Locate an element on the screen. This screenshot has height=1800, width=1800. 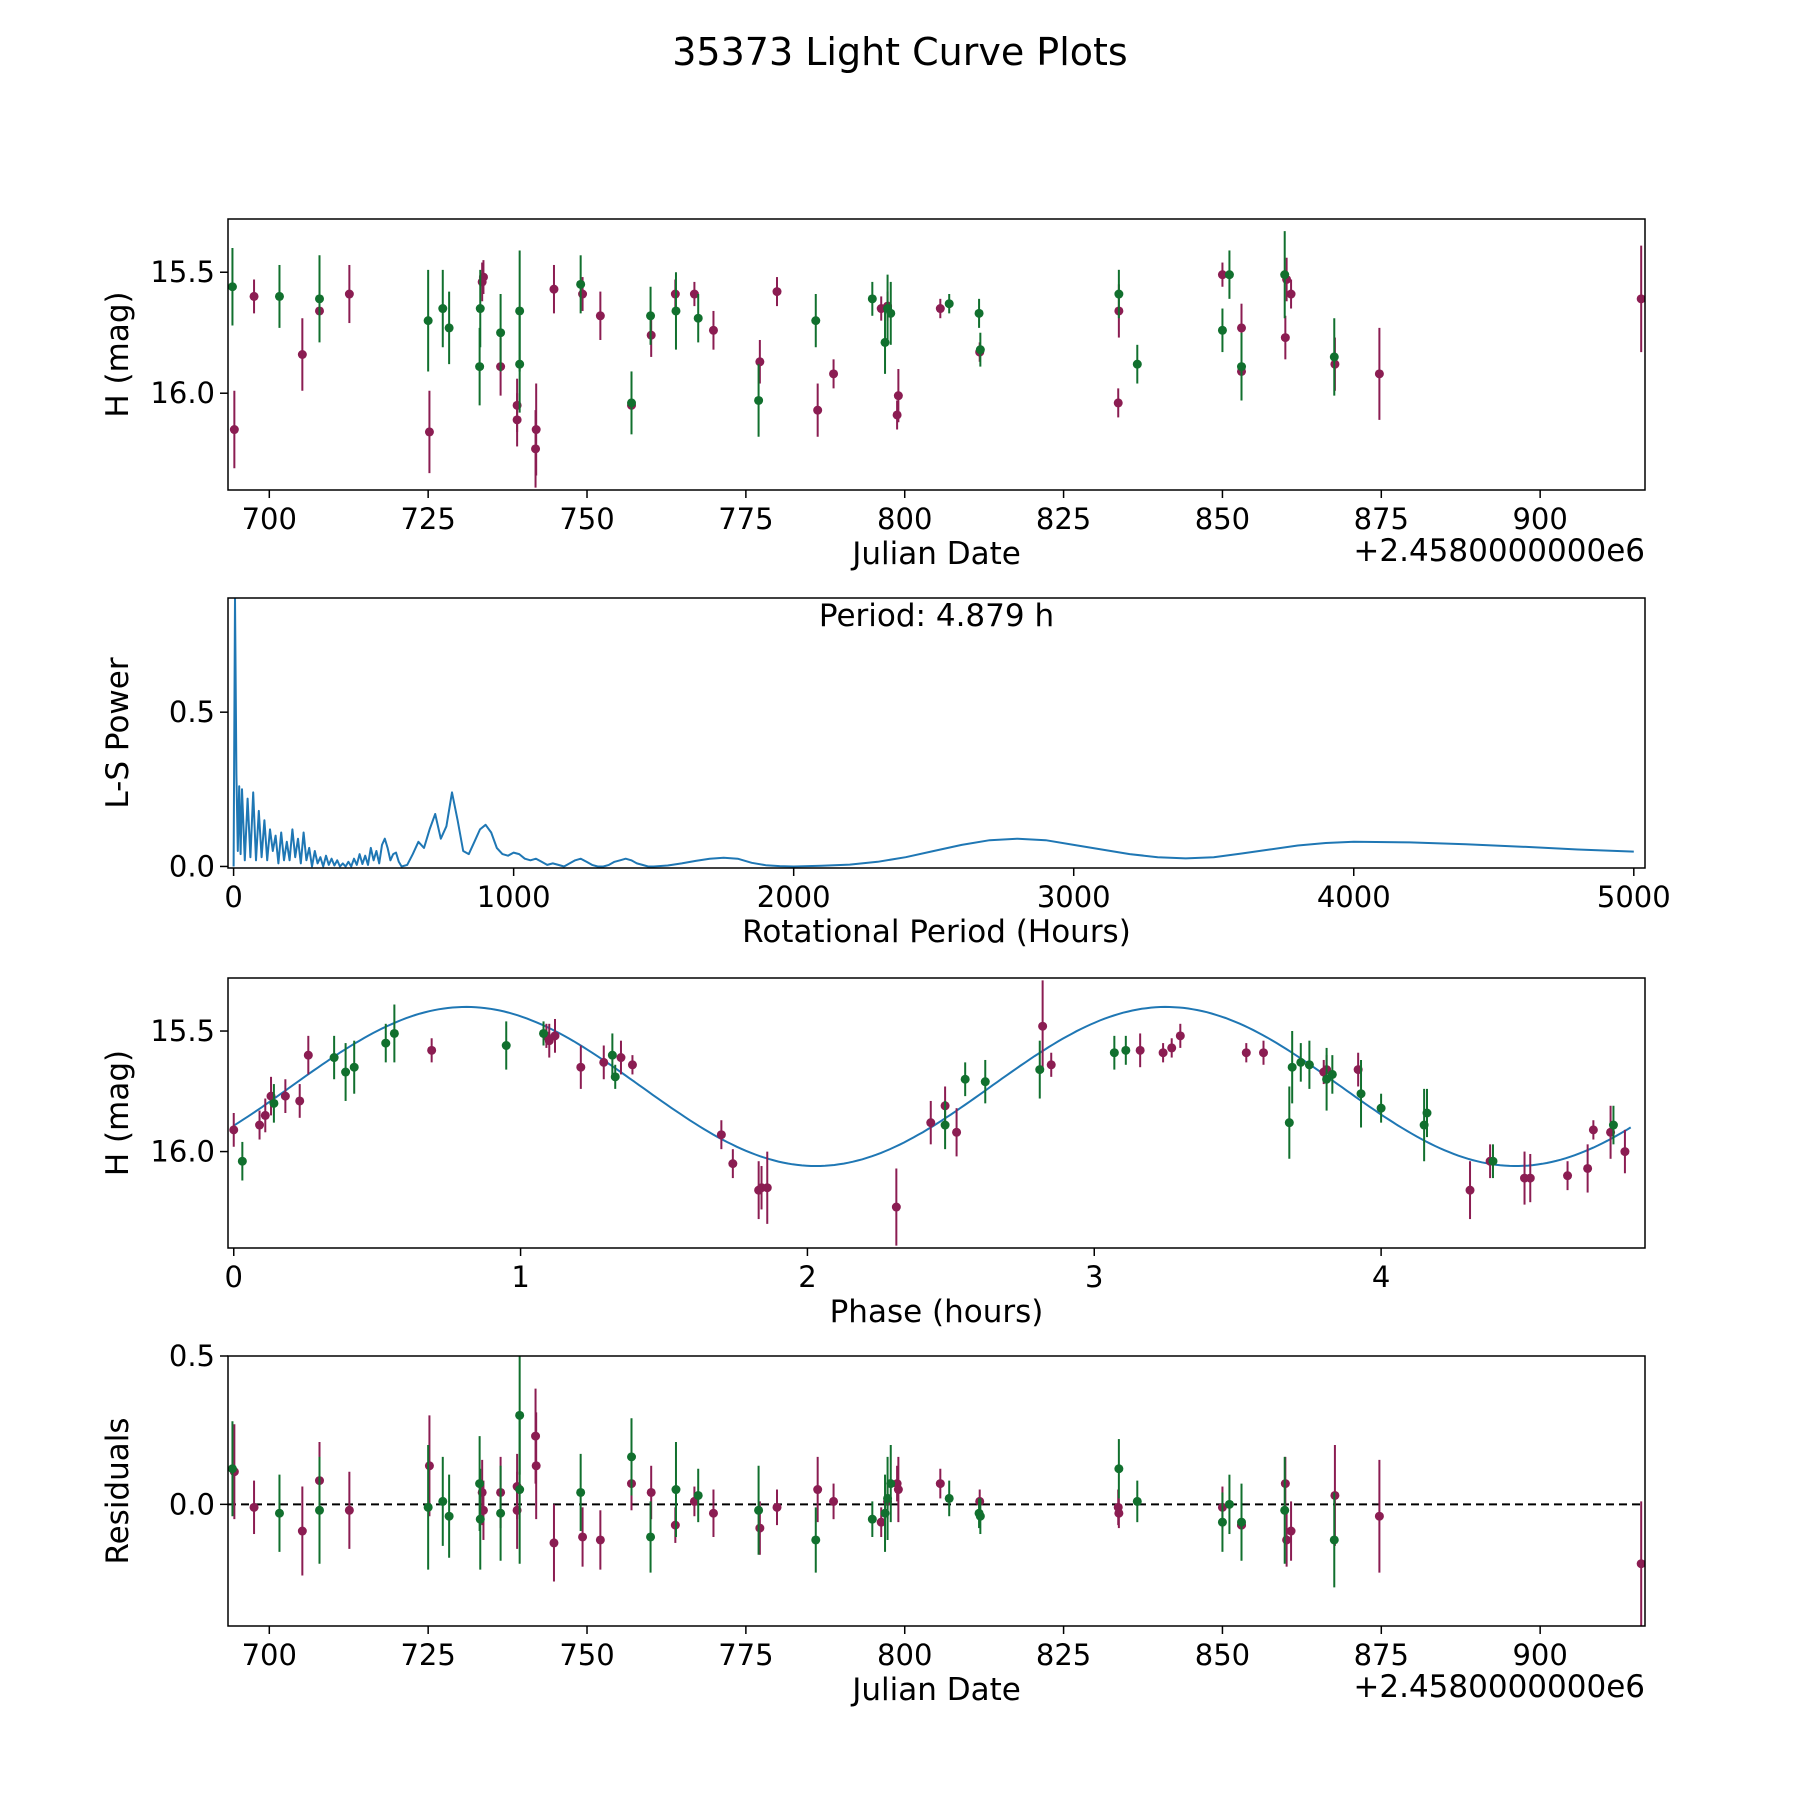
x-tick-label: 2000 is located at coordinates (794, 897).